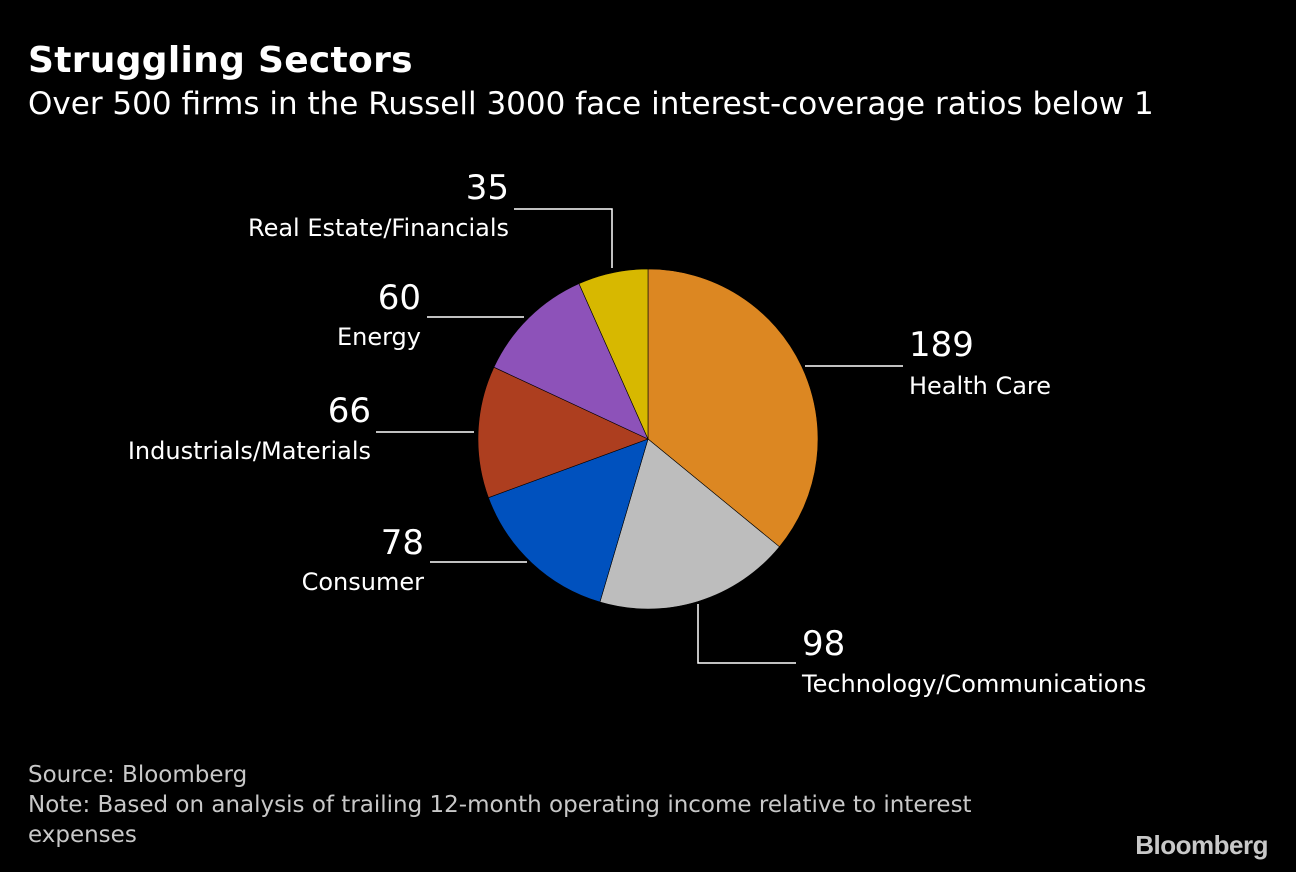  I want to click on chart-title: Struggling Sectors, so click(220, 60).